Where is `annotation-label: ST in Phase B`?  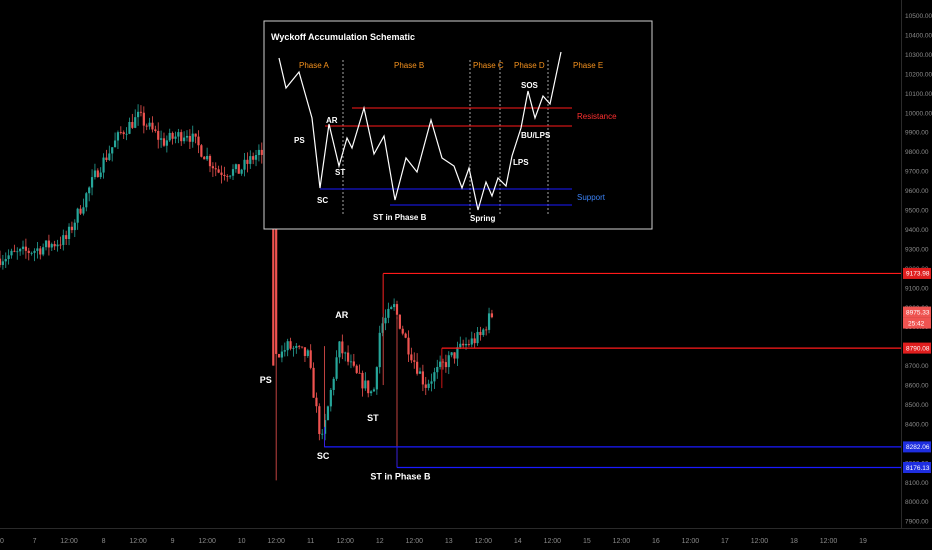 annotation-label: ST in Phase B is located at coordinates (400, 476).